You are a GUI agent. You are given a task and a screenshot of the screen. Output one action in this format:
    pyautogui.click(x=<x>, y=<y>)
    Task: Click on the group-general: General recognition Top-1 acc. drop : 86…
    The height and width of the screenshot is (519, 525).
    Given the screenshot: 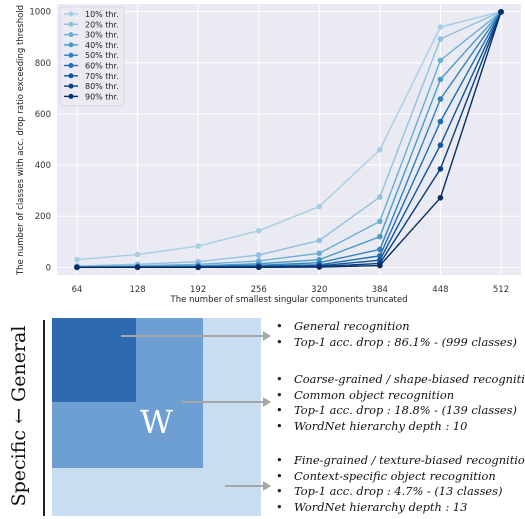 What is the action you would take?
    pyautogui.click(x=396, y=334)
    